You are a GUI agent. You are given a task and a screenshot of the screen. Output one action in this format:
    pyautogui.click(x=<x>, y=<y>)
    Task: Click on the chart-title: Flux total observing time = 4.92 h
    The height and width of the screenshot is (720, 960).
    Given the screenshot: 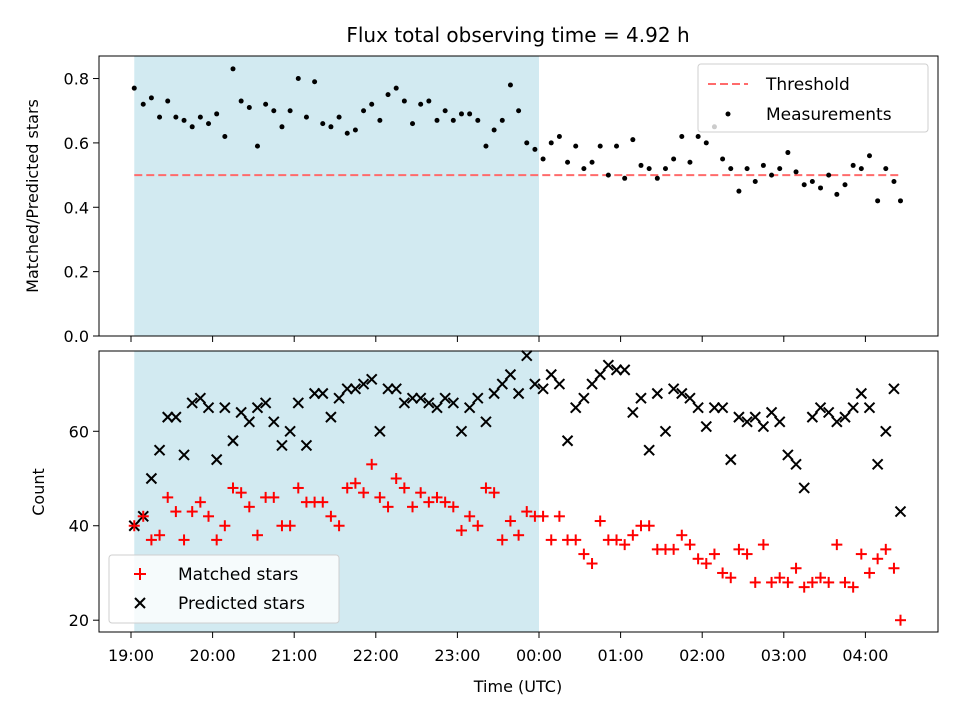 What is the action you would take?
    pyautogui.click(x=517, y=35)
    